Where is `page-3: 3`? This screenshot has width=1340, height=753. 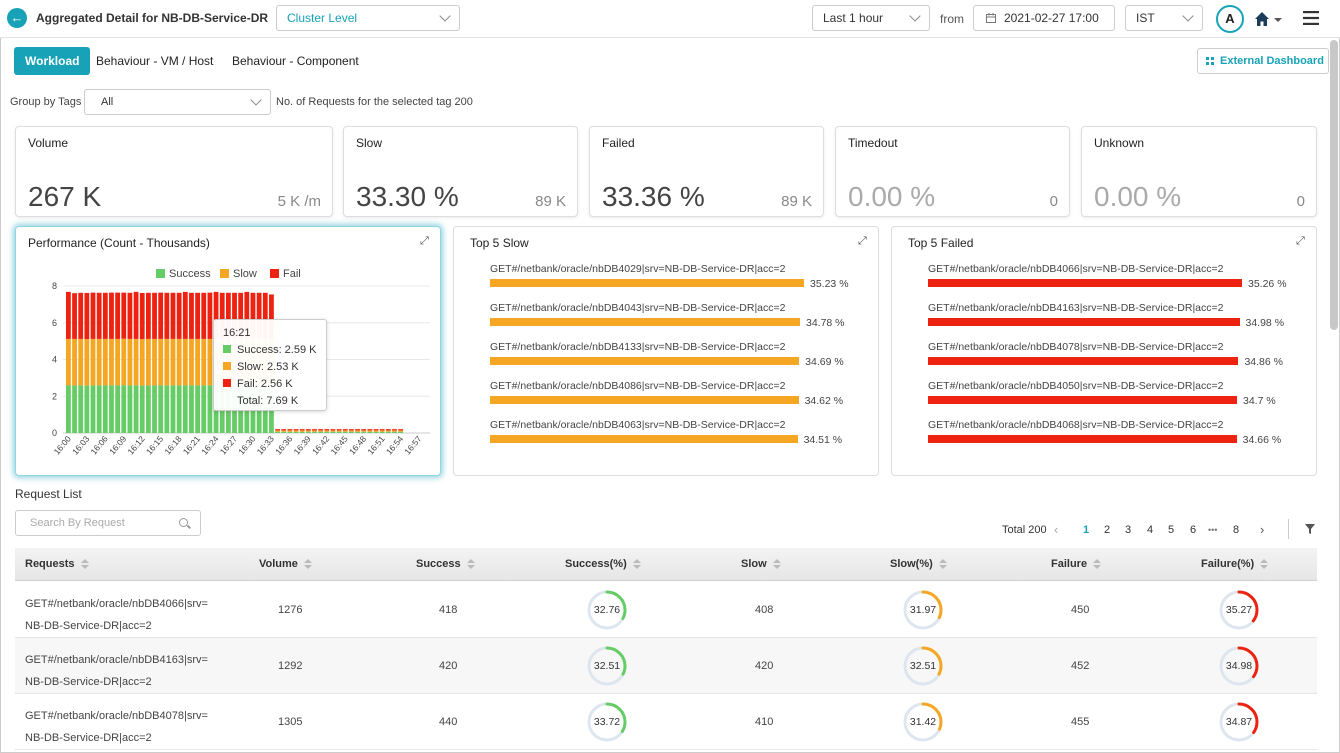
page-3: 3 is located at coordinates (1128, 530).